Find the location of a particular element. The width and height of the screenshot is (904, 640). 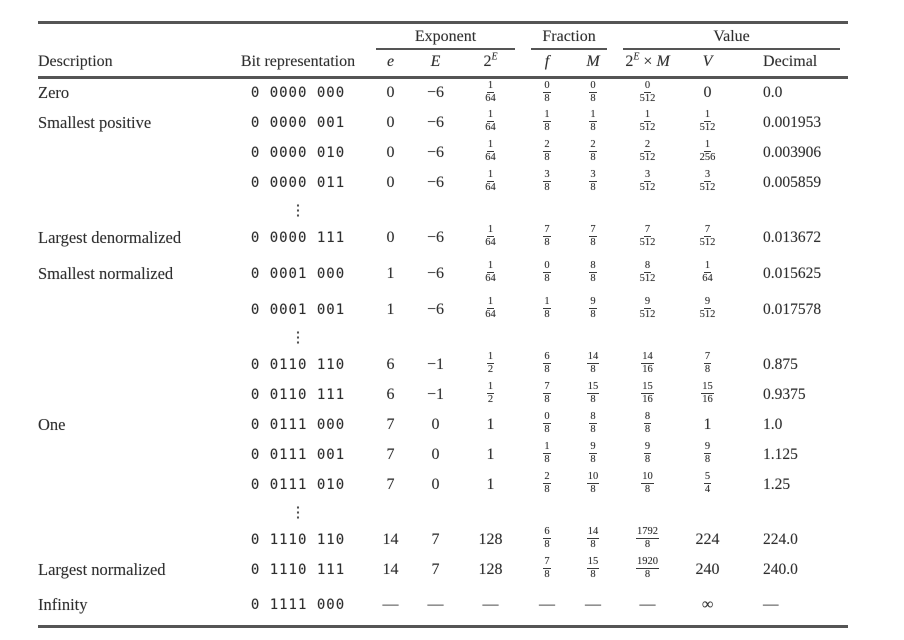

fraction: 2 512 is located at coordinates (647, 151).